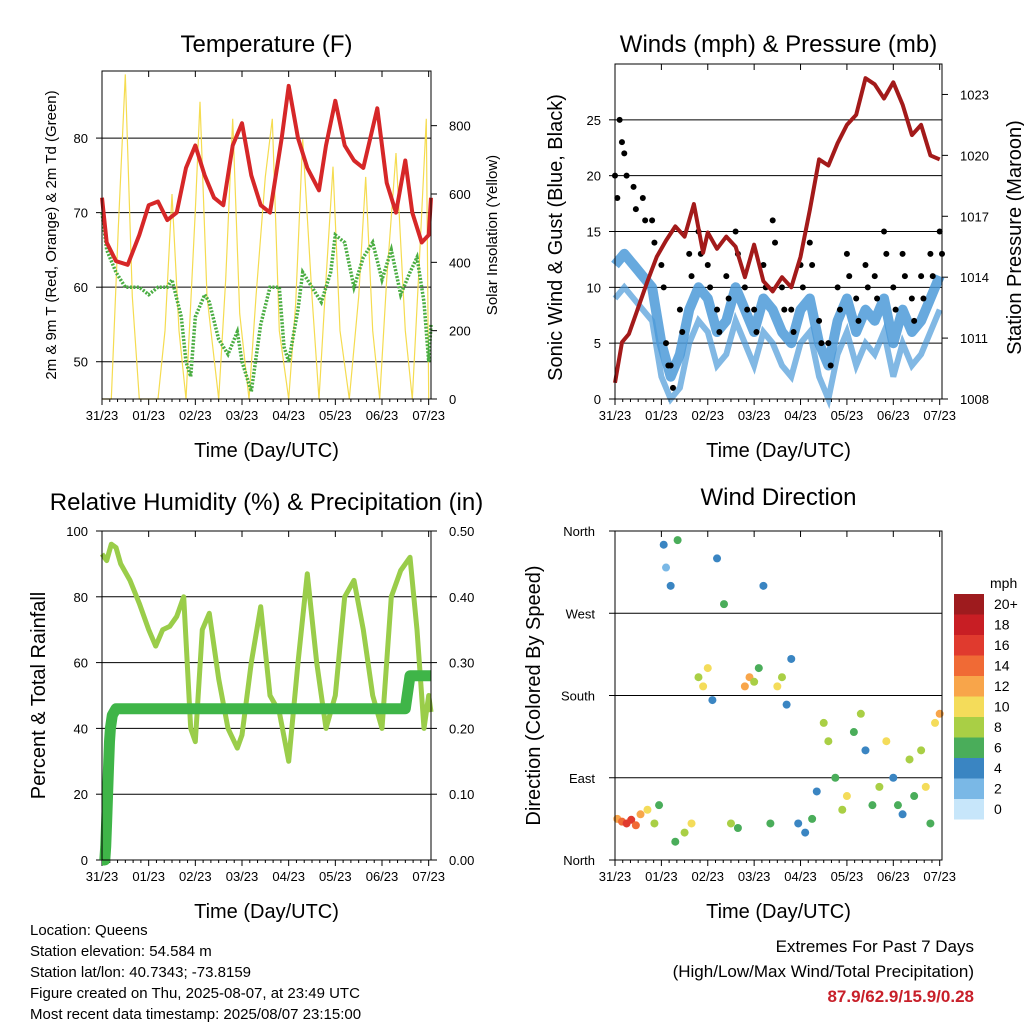  Describe the element at coordinates (754, 415) in the screenshot. I see `x-tick-label: 03/23` at that location.